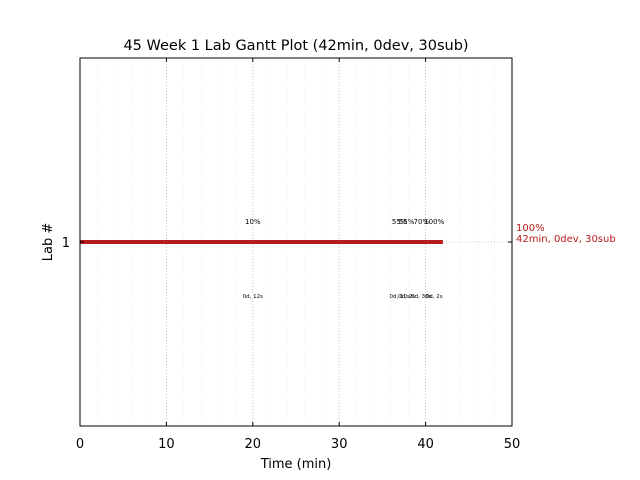 The height and width of the screenshot is (480, 640). I want to click on y-axis-ticks: 1, so click(287, 243).